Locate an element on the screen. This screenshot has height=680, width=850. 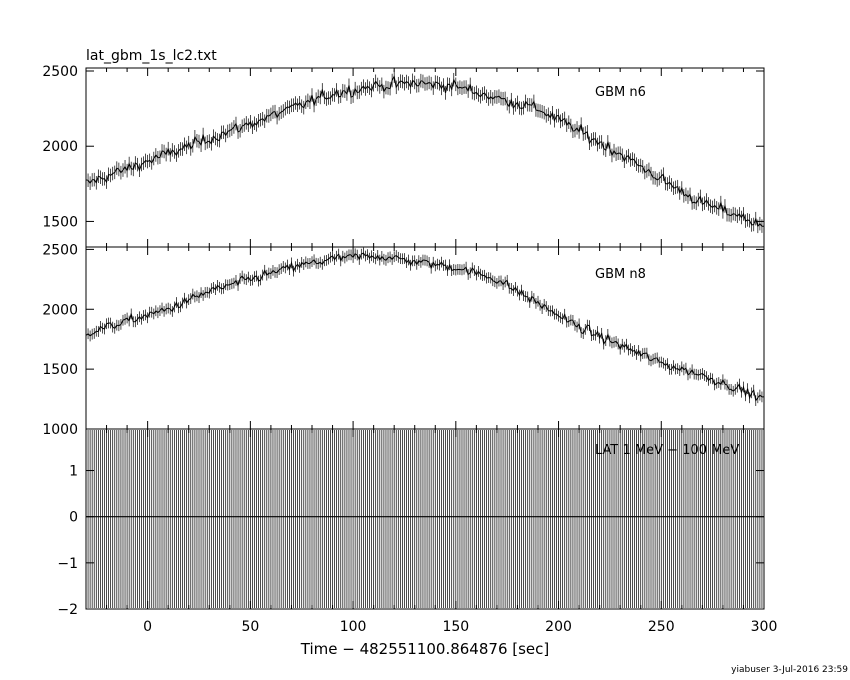
y-tick-label: 0 is located at coordinates (73, 518).